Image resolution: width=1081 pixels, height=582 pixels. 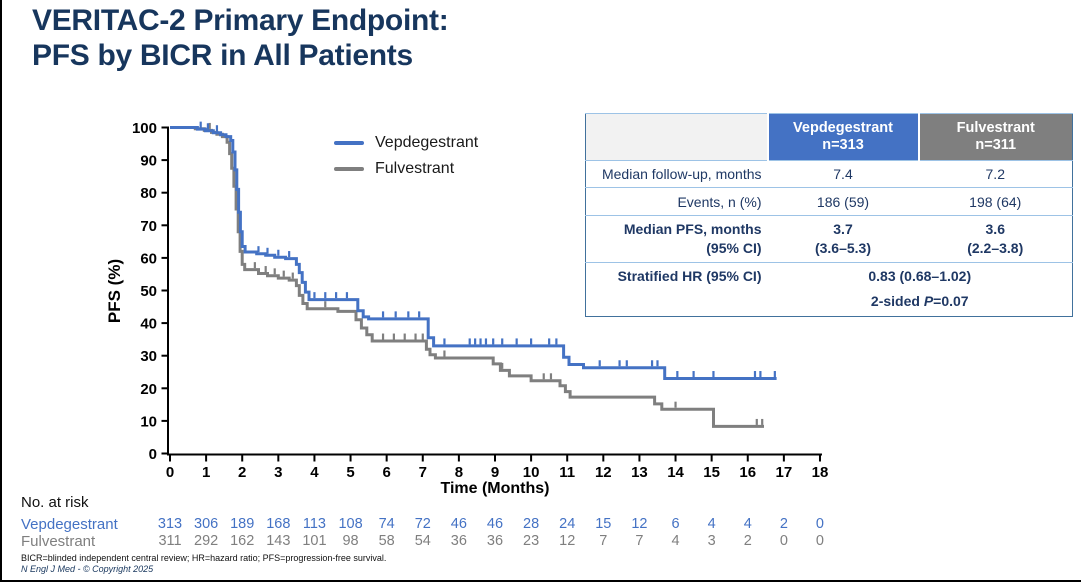 I want to click on legend-label: Vepdegestrant, so click(x=427, y=142).